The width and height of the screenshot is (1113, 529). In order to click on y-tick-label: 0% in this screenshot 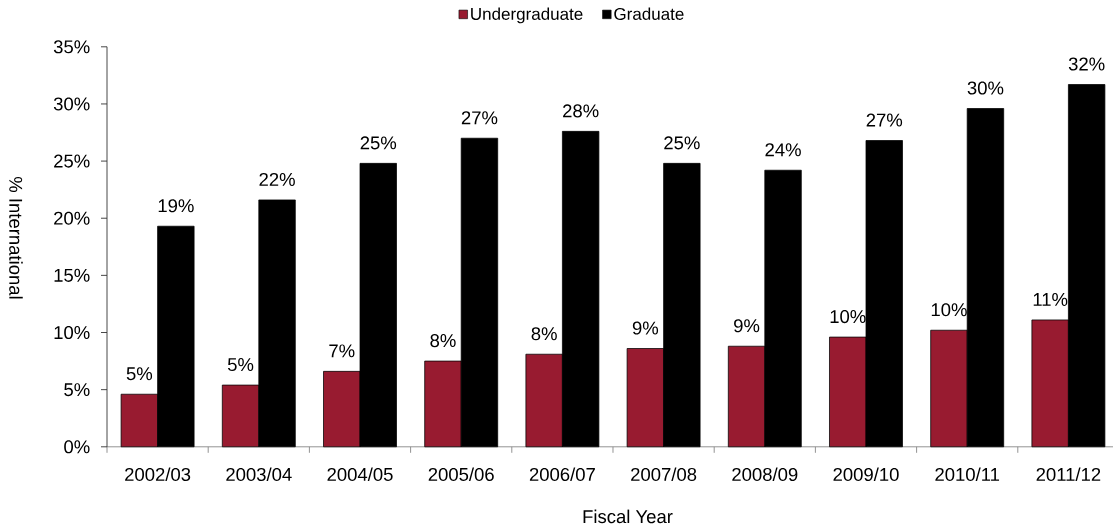, I will do `click(77, 447)`.